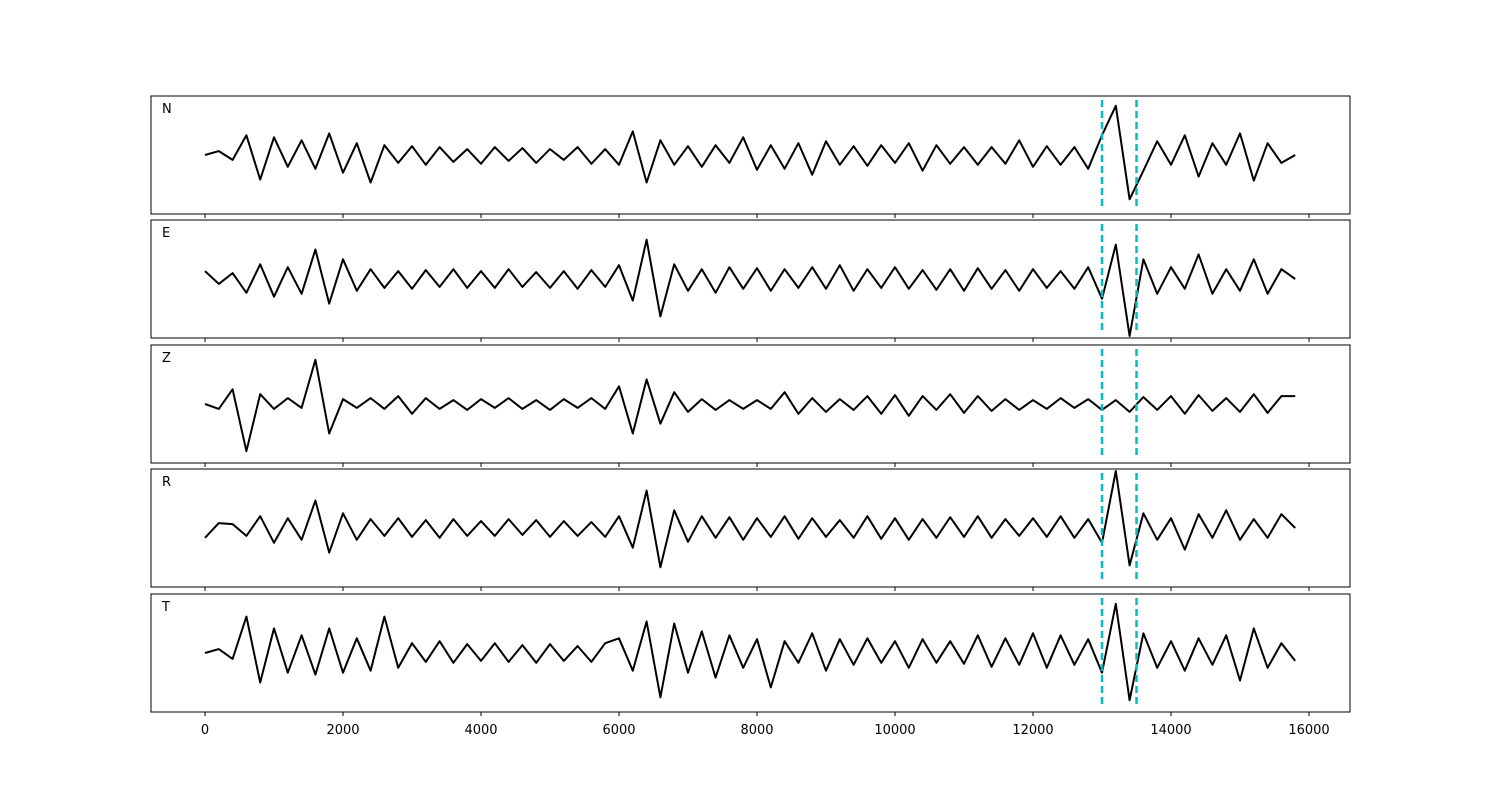 This screenshot has width=1500, height=800. I want to click on panel-label: T, so click(165, 607).